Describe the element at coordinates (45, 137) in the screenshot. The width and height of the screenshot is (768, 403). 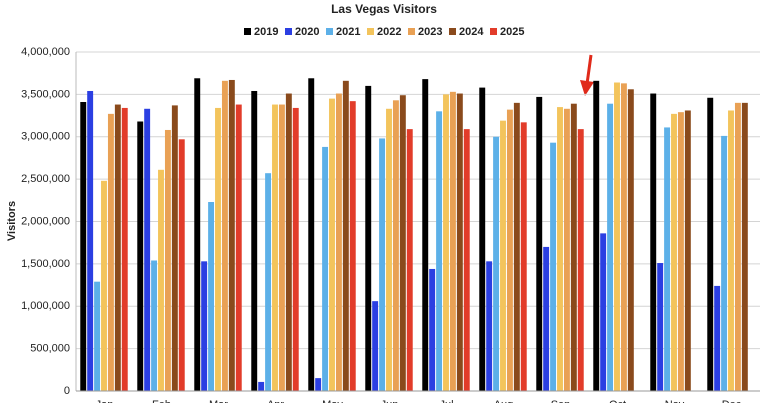
I see `y-tick-label: 3,000,000` at that location.